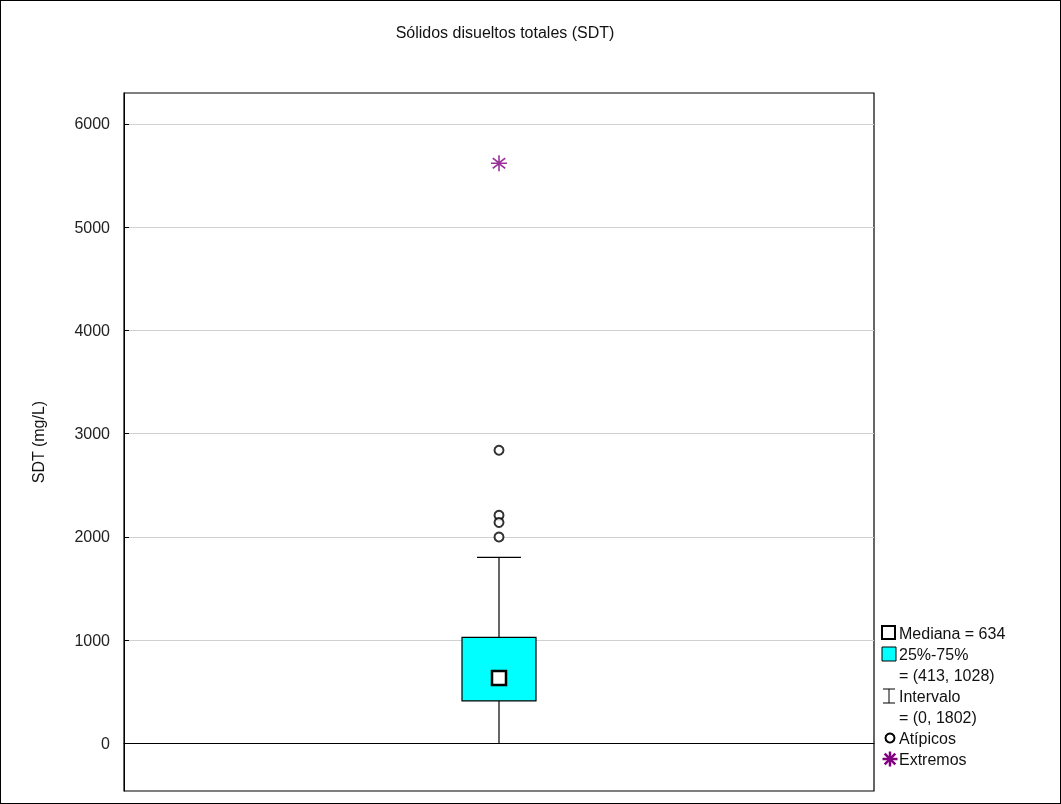  I want to click on chart-title: Sólidos disueltos totales (SDT), so click(505, 32).